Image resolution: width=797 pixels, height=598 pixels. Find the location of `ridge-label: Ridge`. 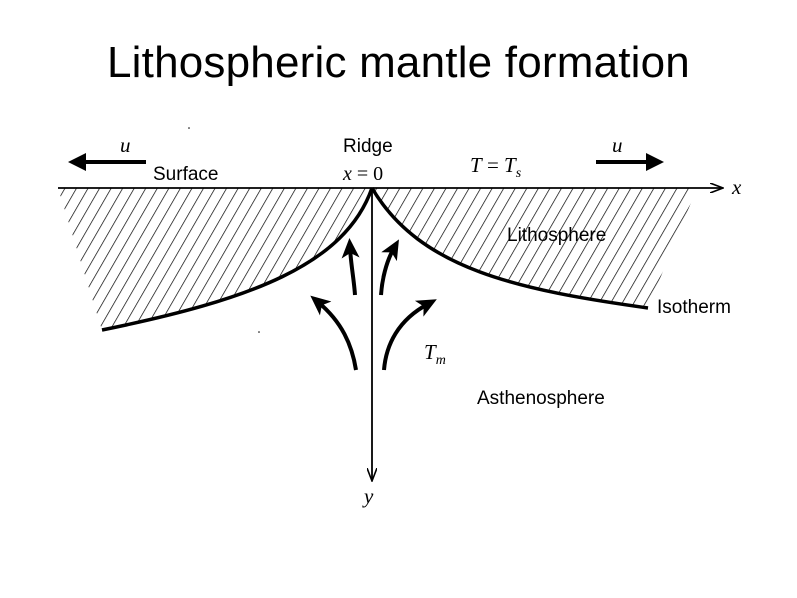

ridge-label: Ridge is located at coordinates (368, 146).